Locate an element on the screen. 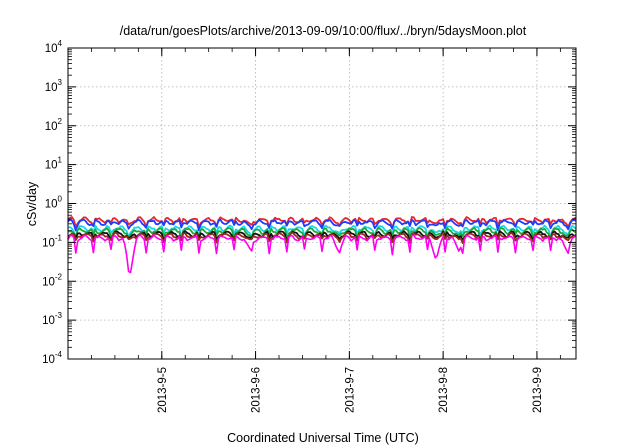 Image resolution: width=640 pixels, height=448 pixels. x-axis-label: Coordinated Universal Time (UTC) is located at coordinates (323, 438).